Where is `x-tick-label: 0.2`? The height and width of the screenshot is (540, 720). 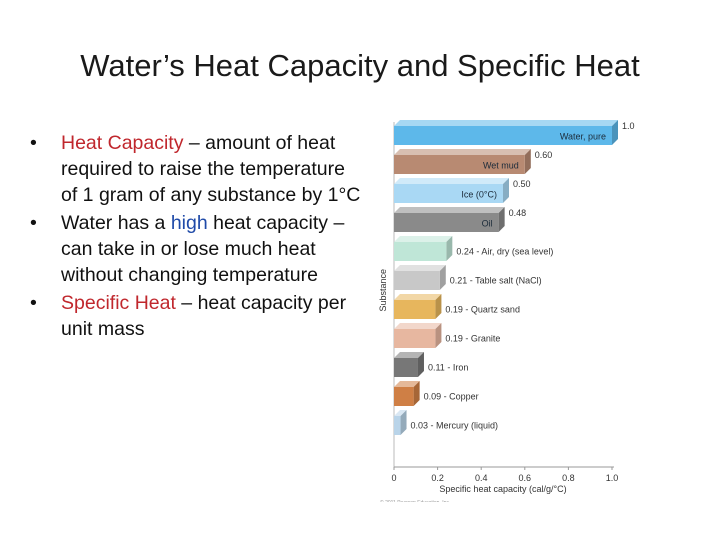 x-tick-label: 0.2 is located at coordinates (437, 478).